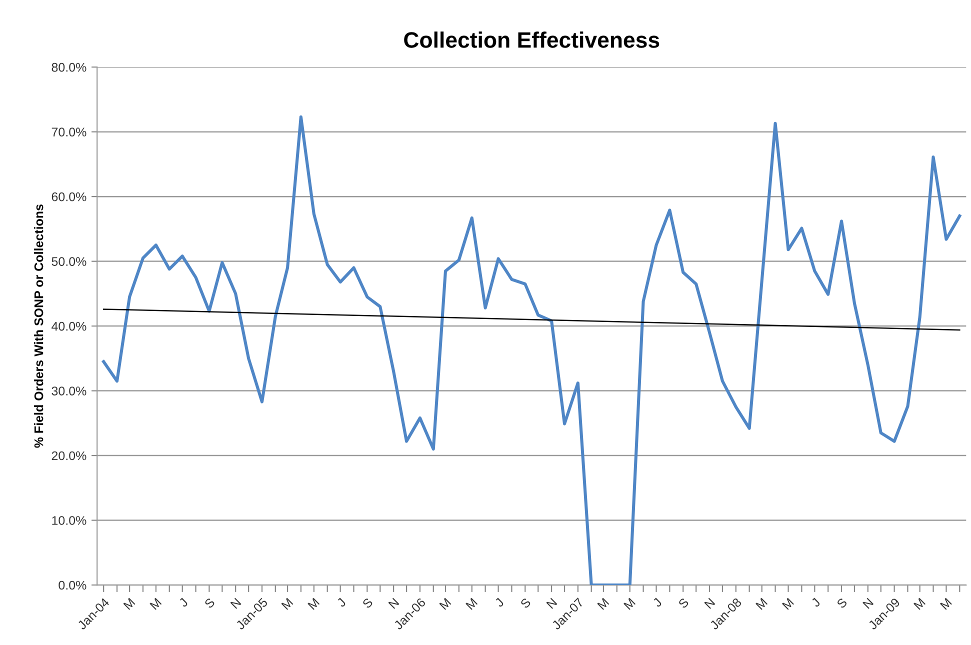  I want to click on y-tick-label: 20.0%, so click(69, 455).